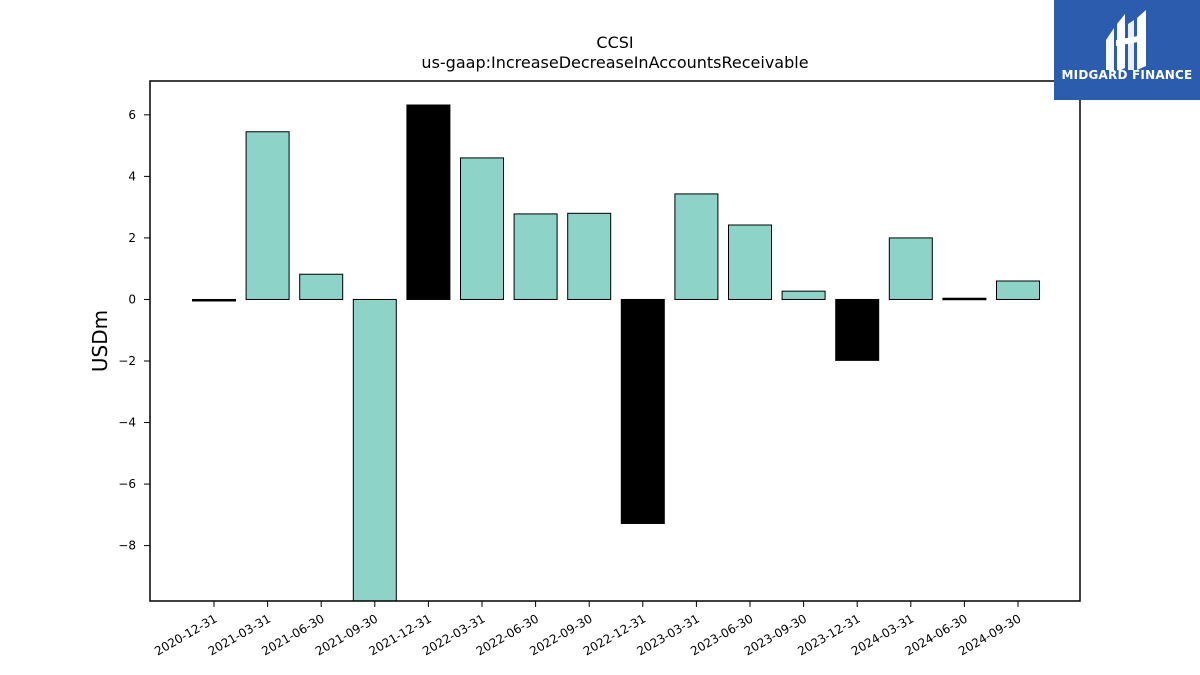 The height and width of the screenshot is (675, 1200). What do you see at coordinates (127, 423) in the screenshot?
I see `y-tick-label: −4` at bounding box center [127, 423].